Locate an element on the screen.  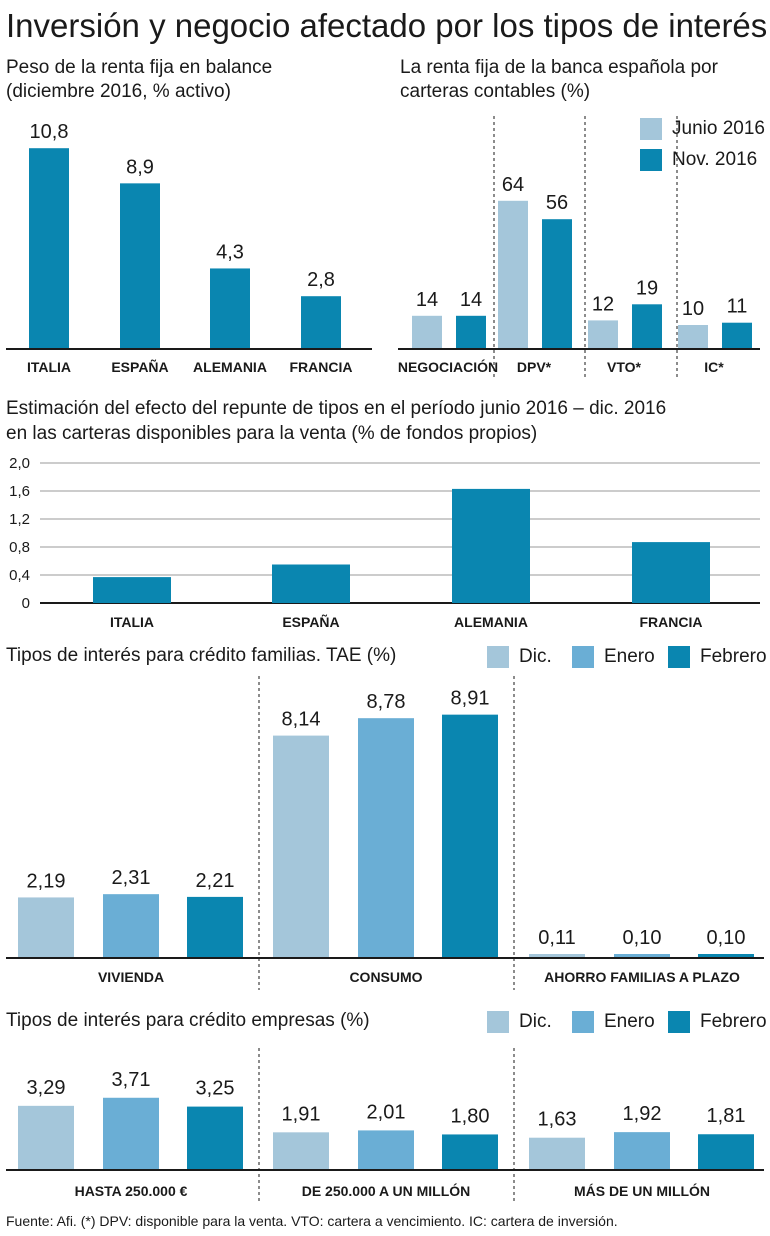
data-label: 56 is located at coordinates (557, 203).